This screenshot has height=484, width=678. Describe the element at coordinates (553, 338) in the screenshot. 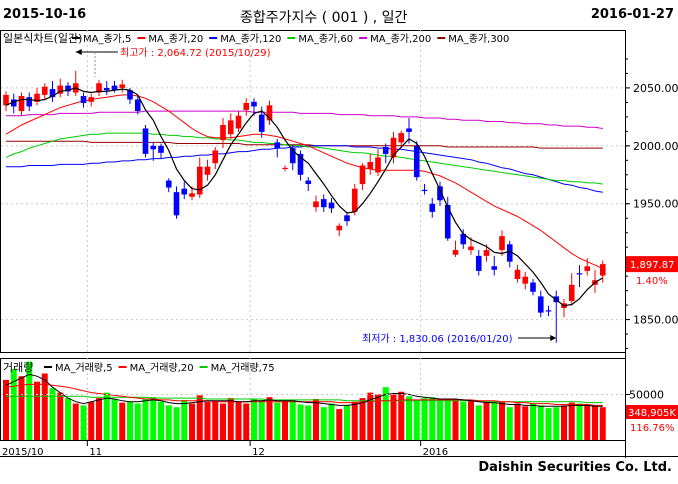

I see `low-arrow-icon` at that location.